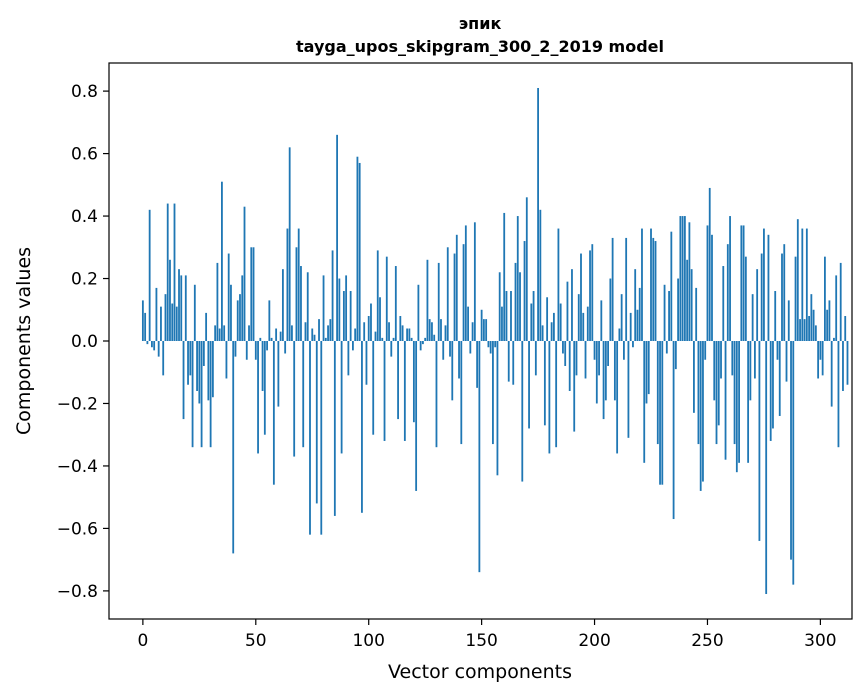 This screenshot has height=696, width=867. I want to click on y-tick-label: −0.2, so click(77, 404).